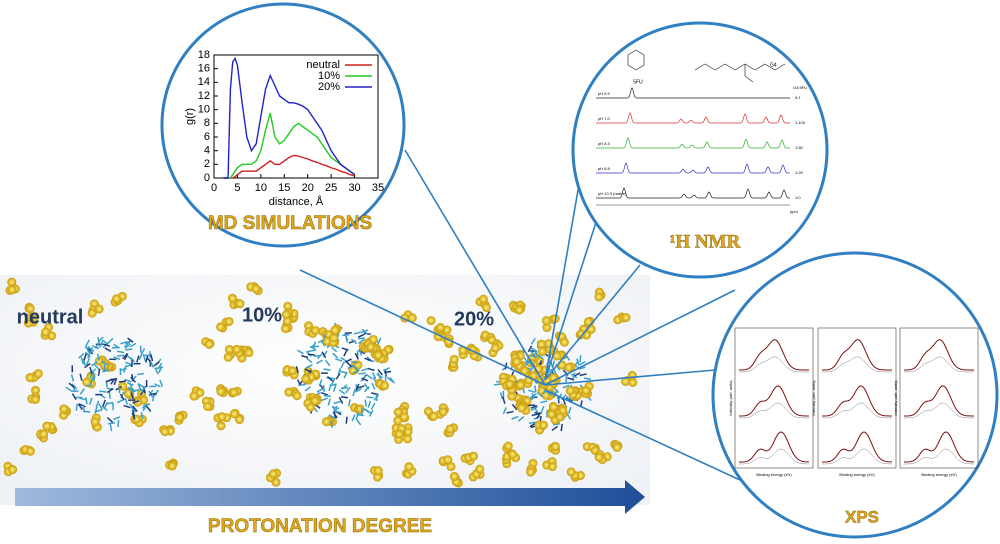 This screenshot has width=1000, height=544. What do you see at coordinates (800, 87) in the screenshot?
I see `nmr-ratio-head: G4:5FU` at bounding box center [800, 87].